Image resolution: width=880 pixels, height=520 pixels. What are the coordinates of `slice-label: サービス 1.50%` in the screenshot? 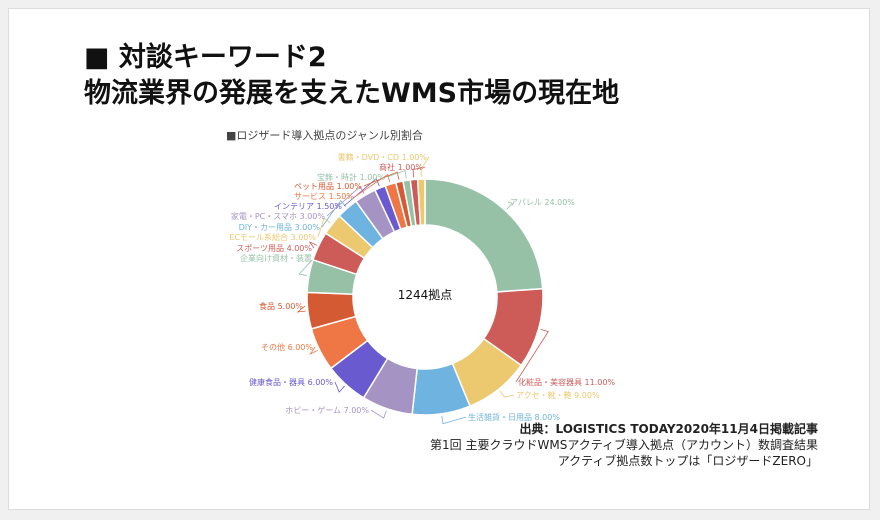 It's located at (324, 196).